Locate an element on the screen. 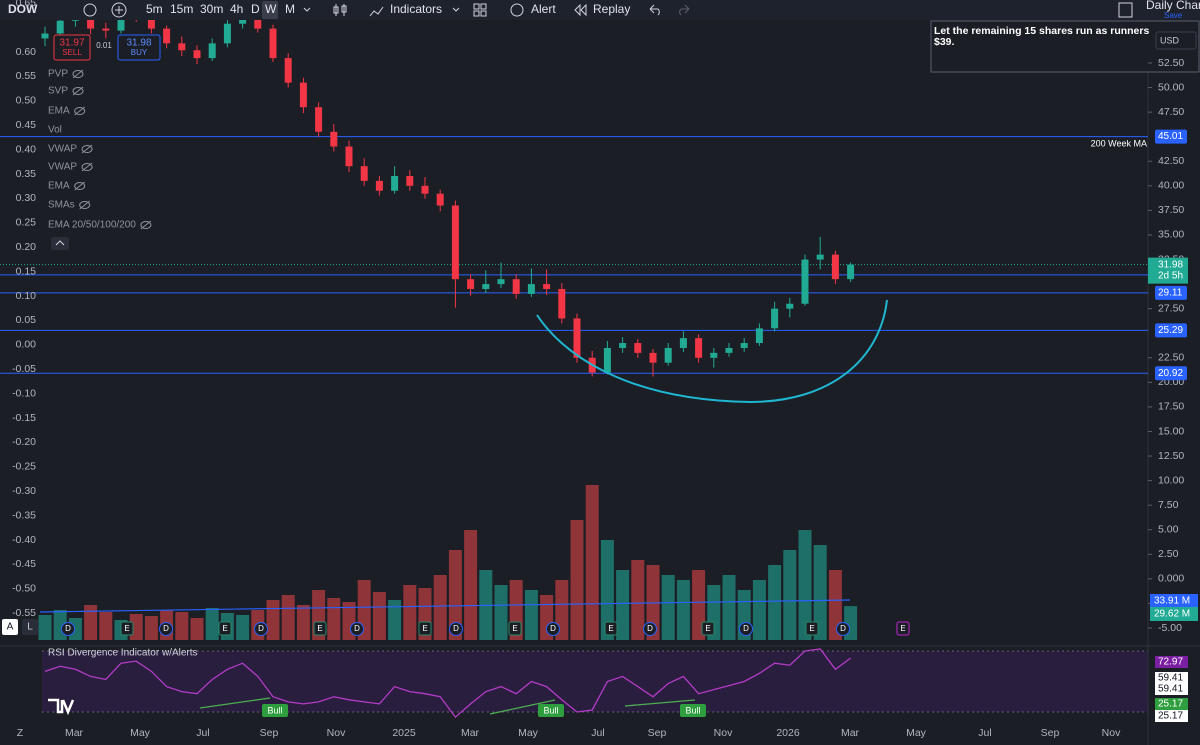  rsi-badge is located at coordinates (1171, 662).